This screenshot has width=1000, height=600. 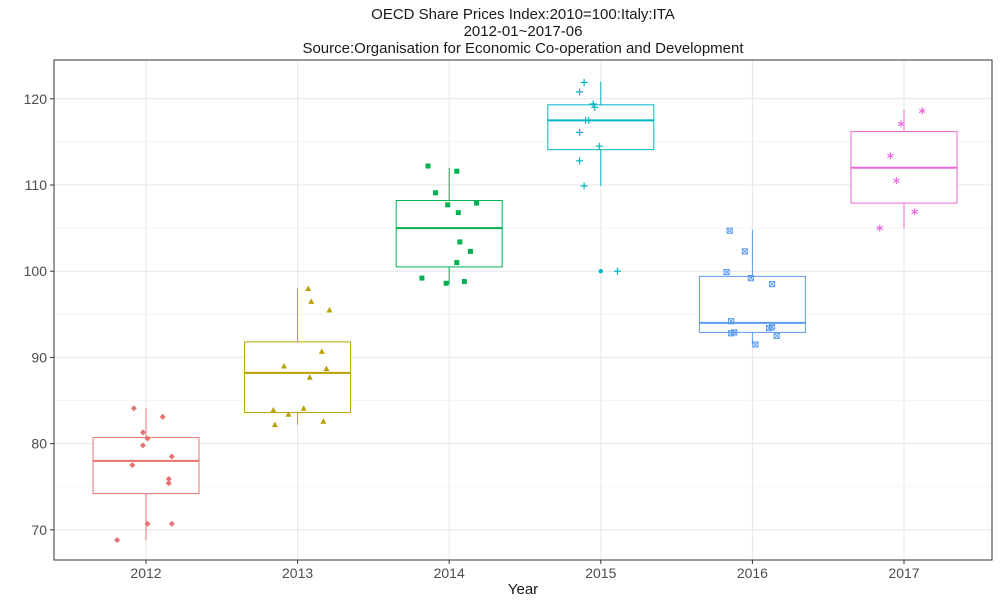 I want to click on x-tick-label: 2017, so click(x=903, y=573).